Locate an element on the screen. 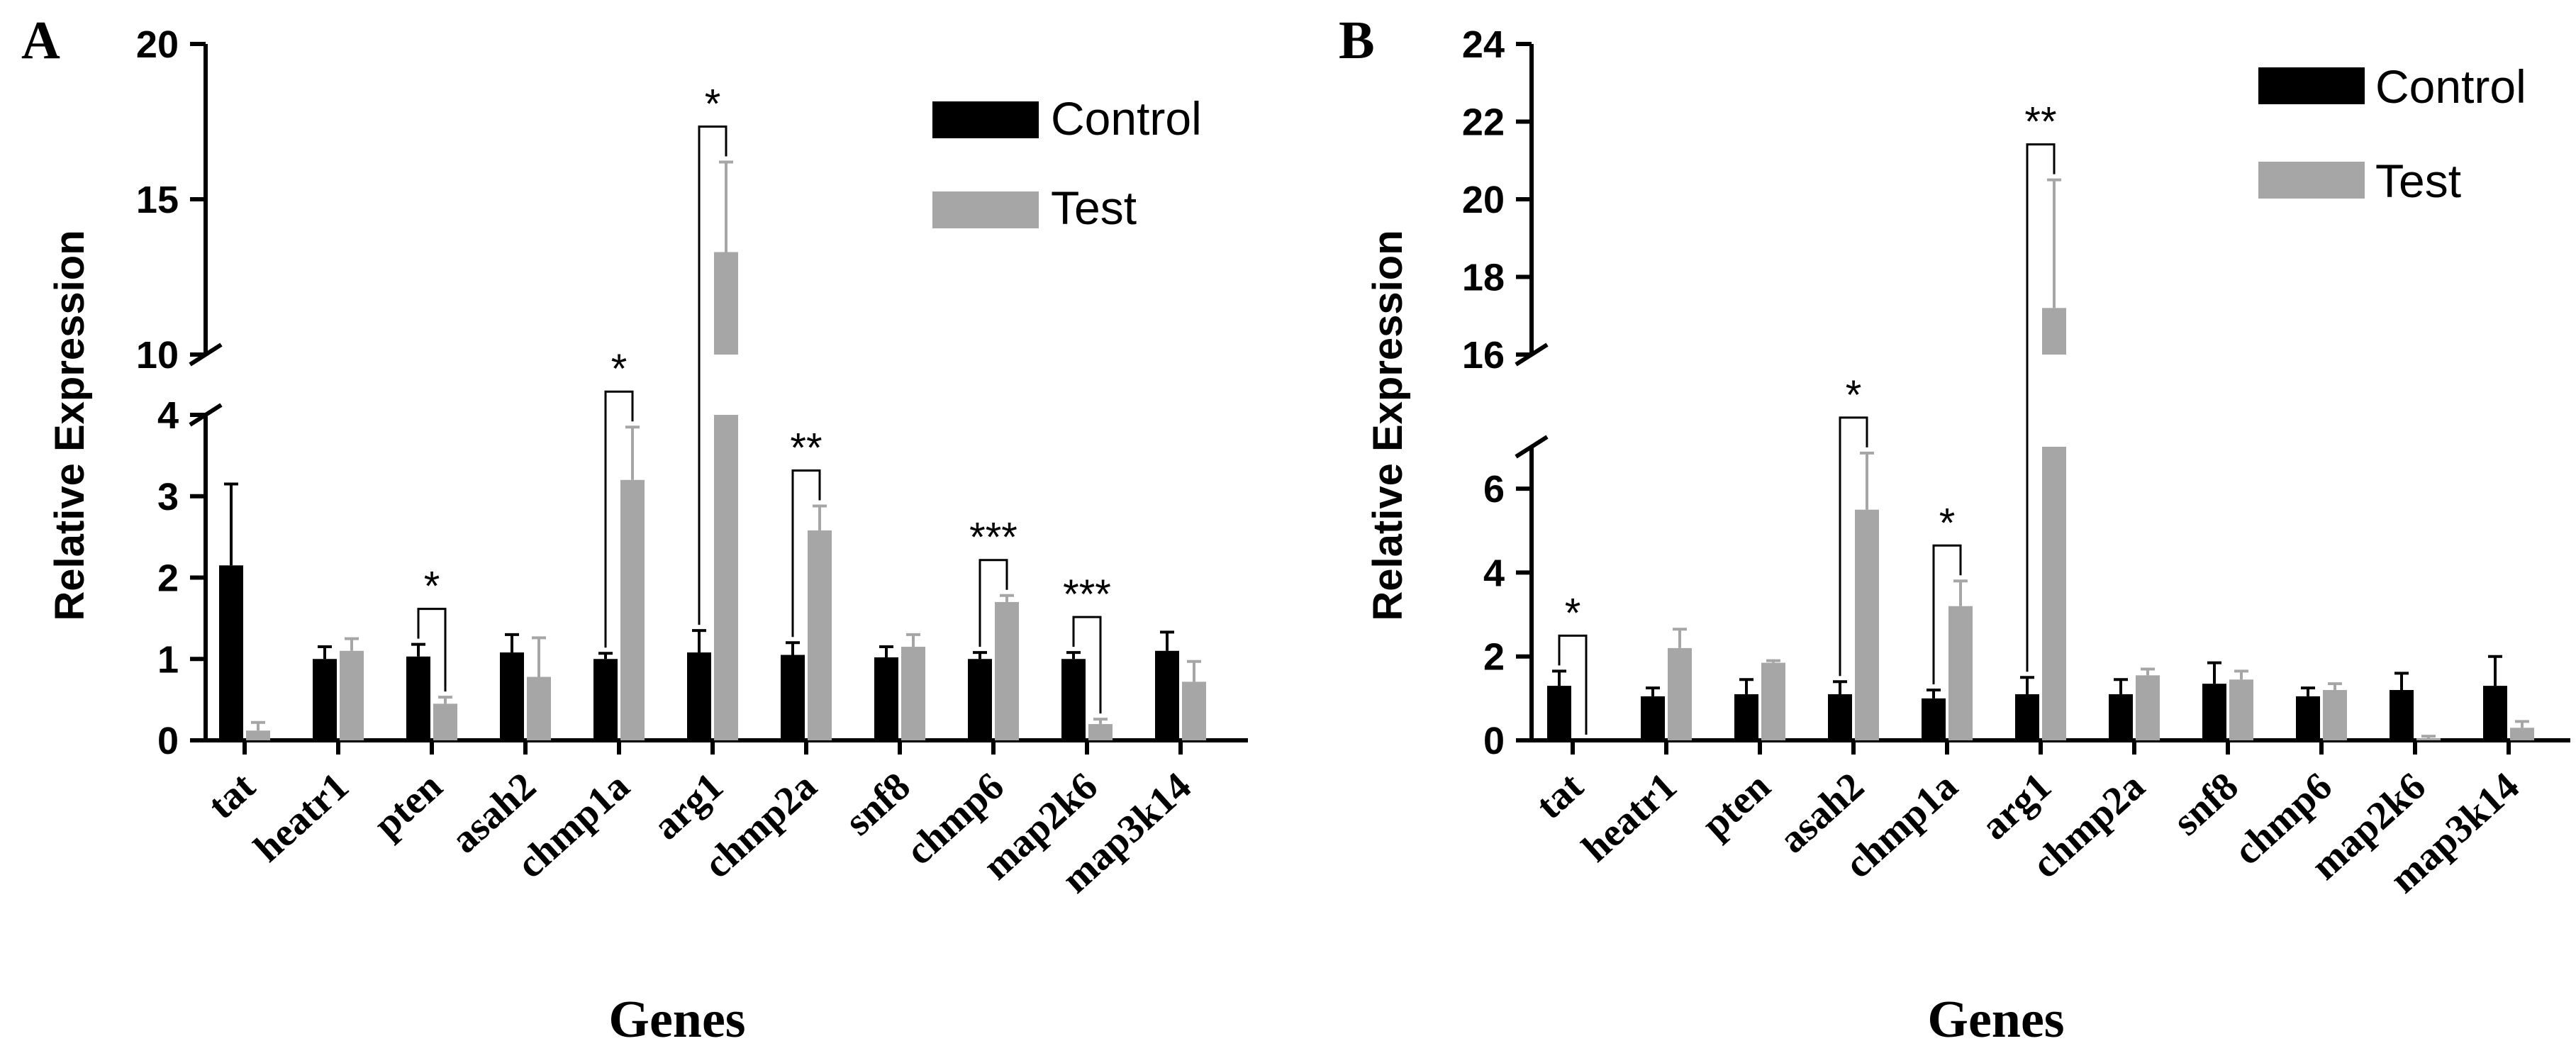 Image resolution: width=2576 pixels, height=1063 pixels. y-tick-label: 16 is located at coordinates (1483, 355).